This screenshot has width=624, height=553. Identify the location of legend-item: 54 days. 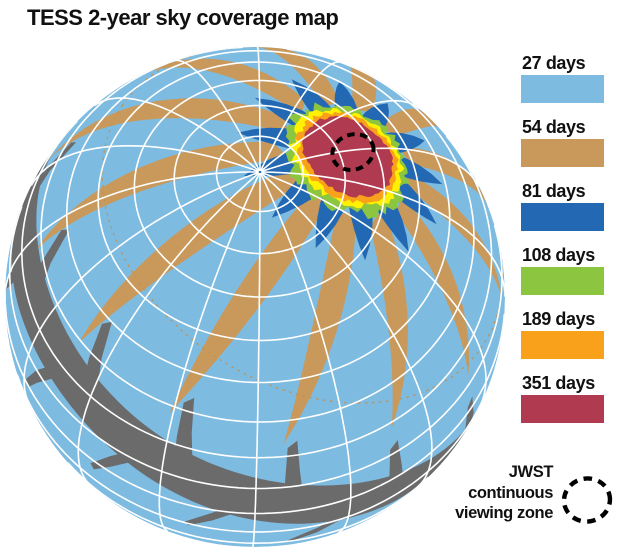
(562, 142).